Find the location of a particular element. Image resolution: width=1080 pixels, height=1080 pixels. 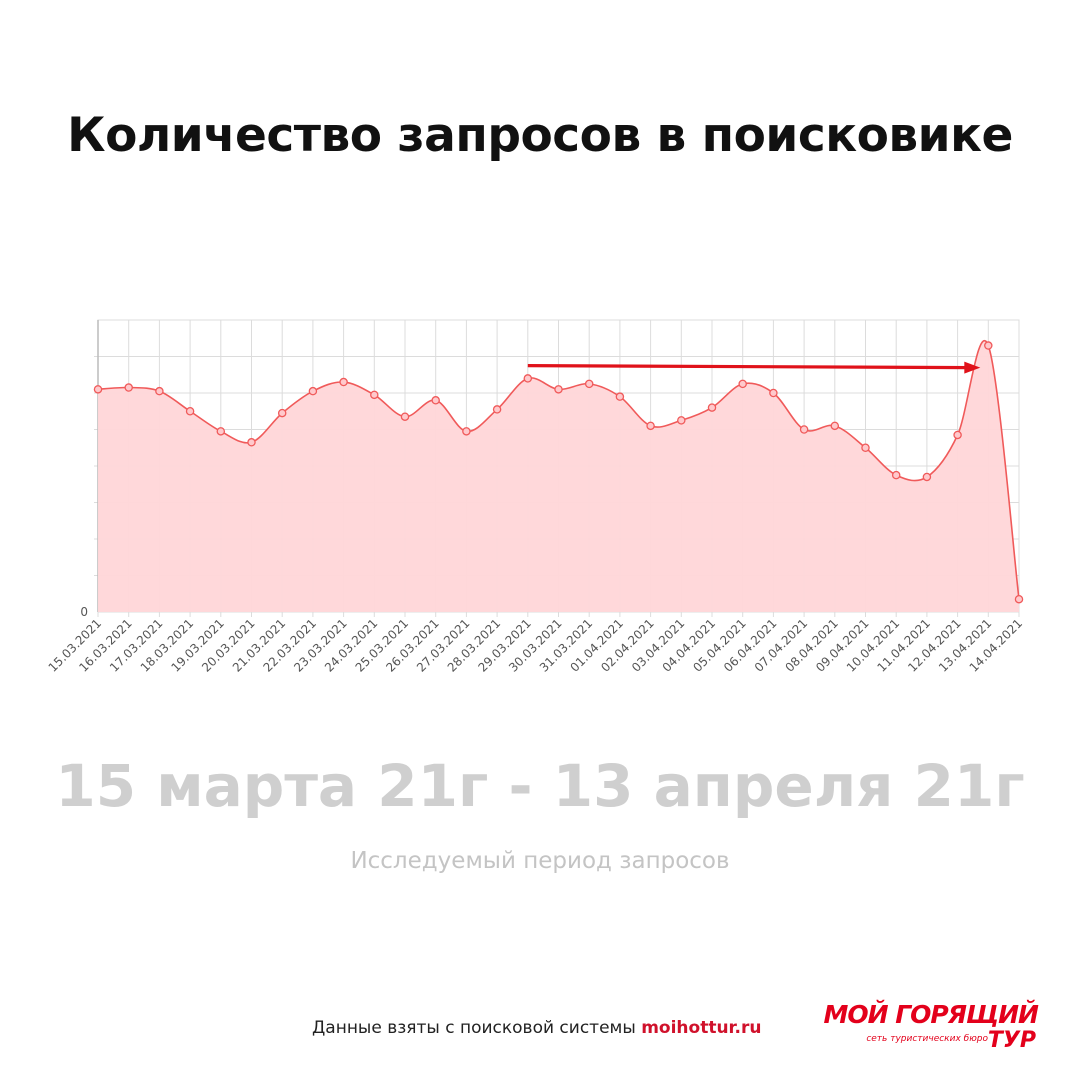

brand-logo: МОЙ ГОРЯЩИЙ сеть туристических бюро ТУР is located at coordinates (932, 1028).